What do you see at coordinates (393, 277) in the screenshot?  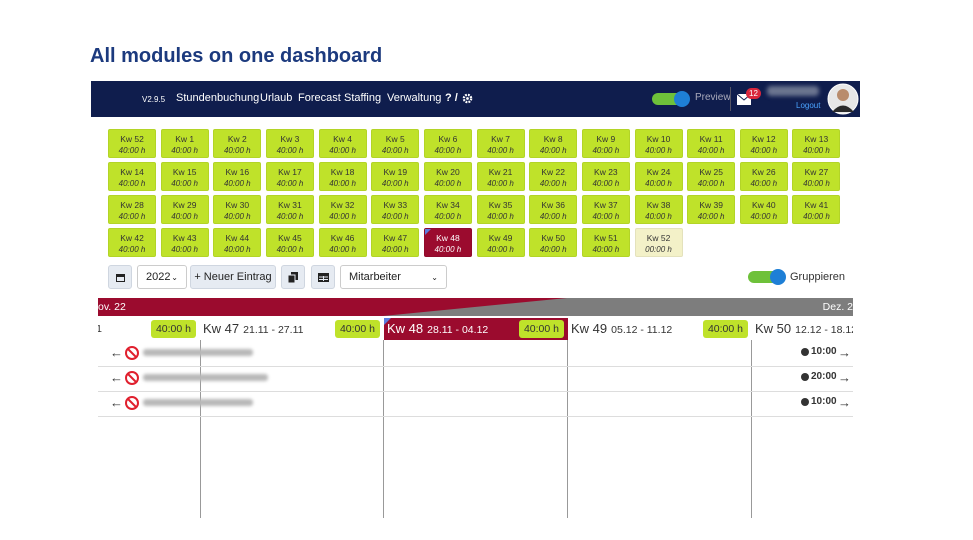 I see `filter-select: Mitarbeiter ⌄` at bounding box center [393, 277].